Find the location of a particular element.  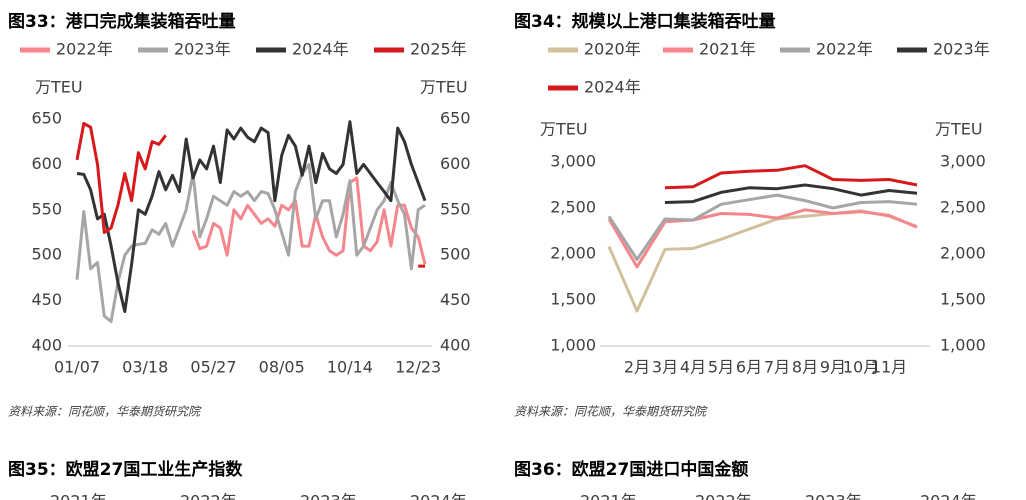

y-tick-label: 2,500 is located at coordinates (573, 207).